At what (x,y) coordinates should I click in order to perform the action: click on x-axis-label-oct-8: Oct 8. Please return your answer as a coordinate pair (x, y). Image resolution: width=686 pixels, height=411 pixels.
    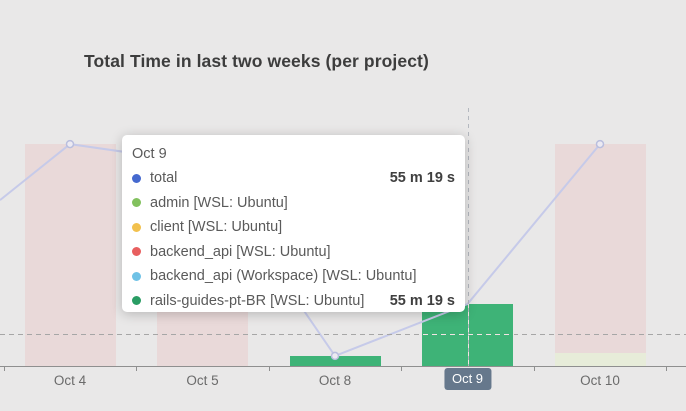
    Looking at the image, I should click on (335, 380).